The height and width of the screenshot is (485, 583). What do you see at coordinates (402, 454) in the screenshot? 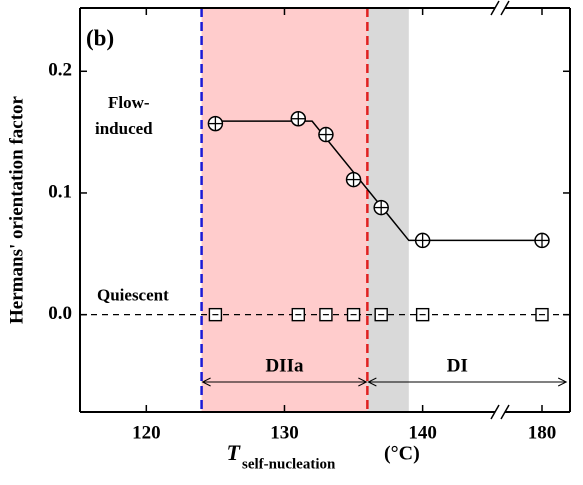
I see `x-axis-label-unit: (°C)` at bounding box center [402, 454].